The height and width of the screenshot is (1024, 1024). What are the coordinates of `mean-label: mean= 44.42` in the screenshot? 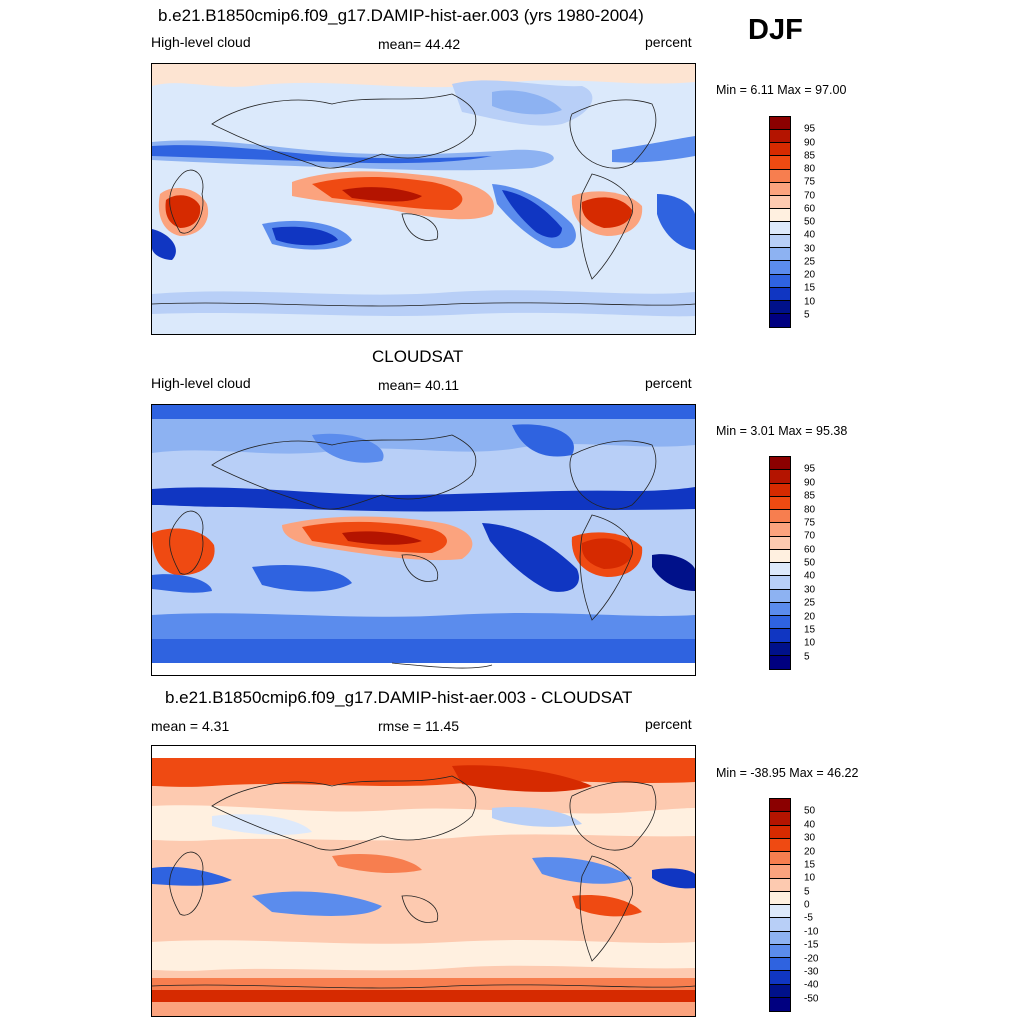 It's located at (419, 44).